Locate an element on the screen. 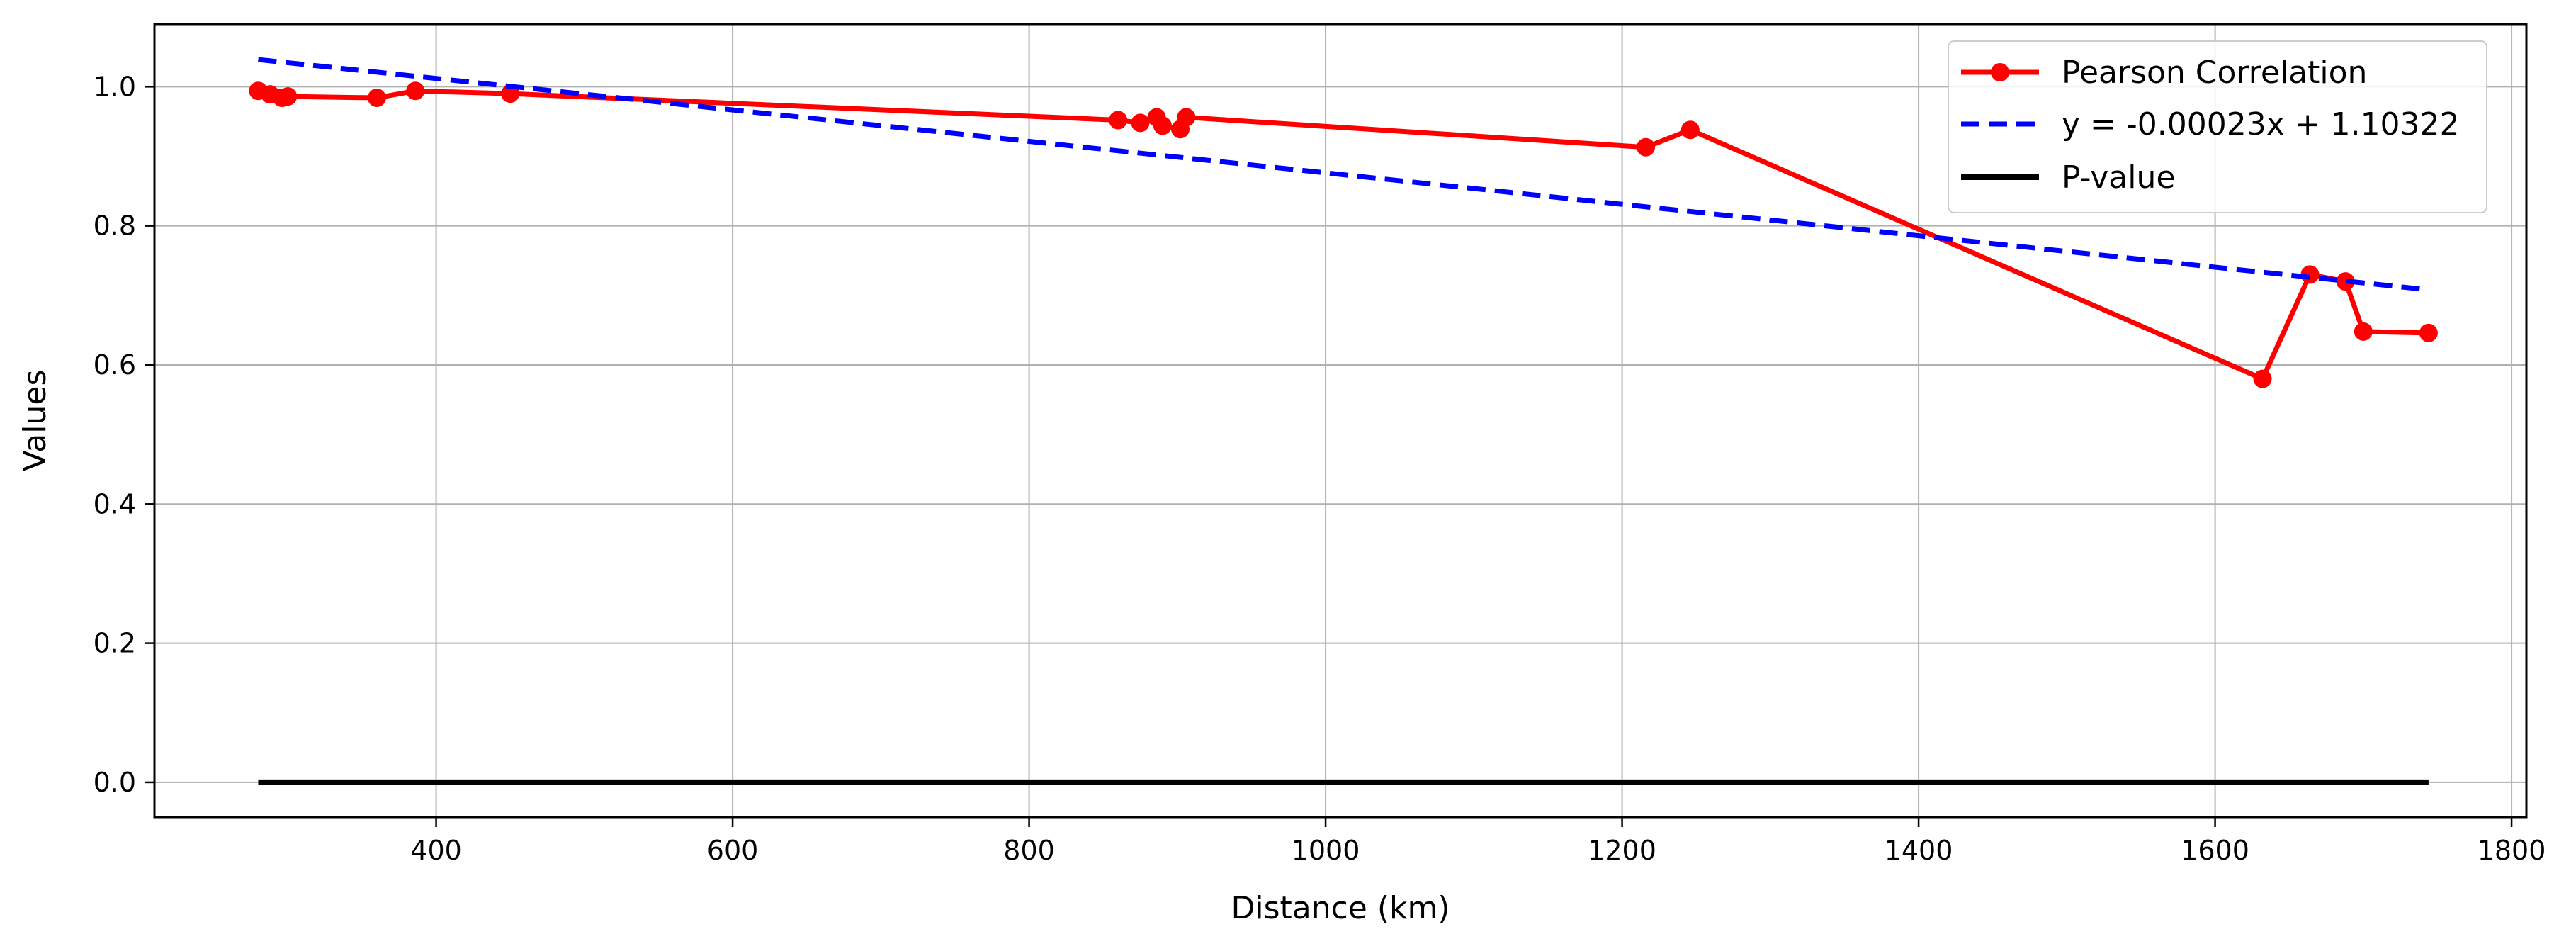 The height and width of the screenshot is (939, 2576). legend-label-pearson-correlation: Pearson Correlation is located at coordinates (2214, 73).